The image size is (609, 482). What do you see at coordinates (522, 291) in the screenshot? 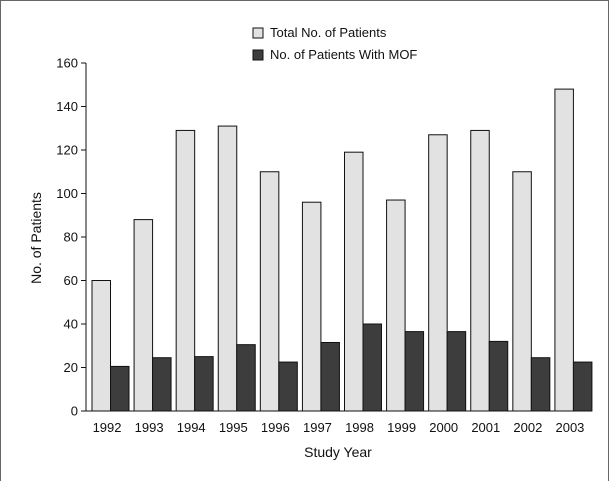
I see `bar-total-2002` at bounding box center [522, 291].